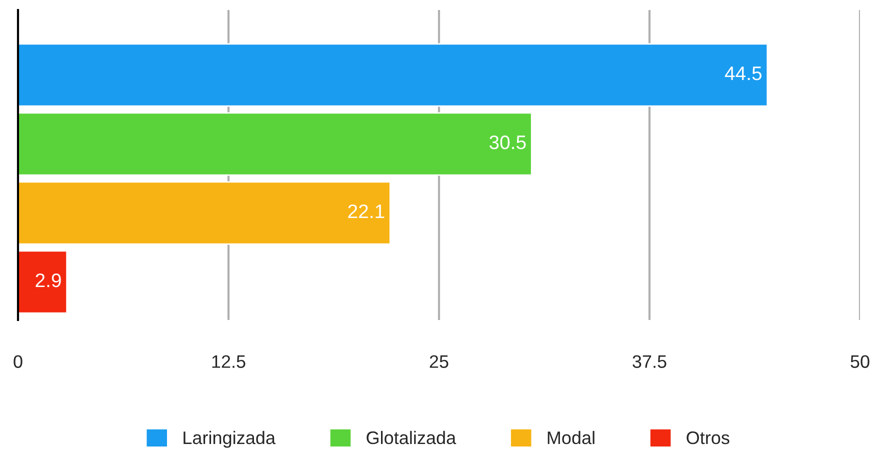 Image resolution: width=876 pixels, height=464 pixels. Describe the element at coordinates (571, 437) in the screenshot. I see `legend-label: Modal` at that location.